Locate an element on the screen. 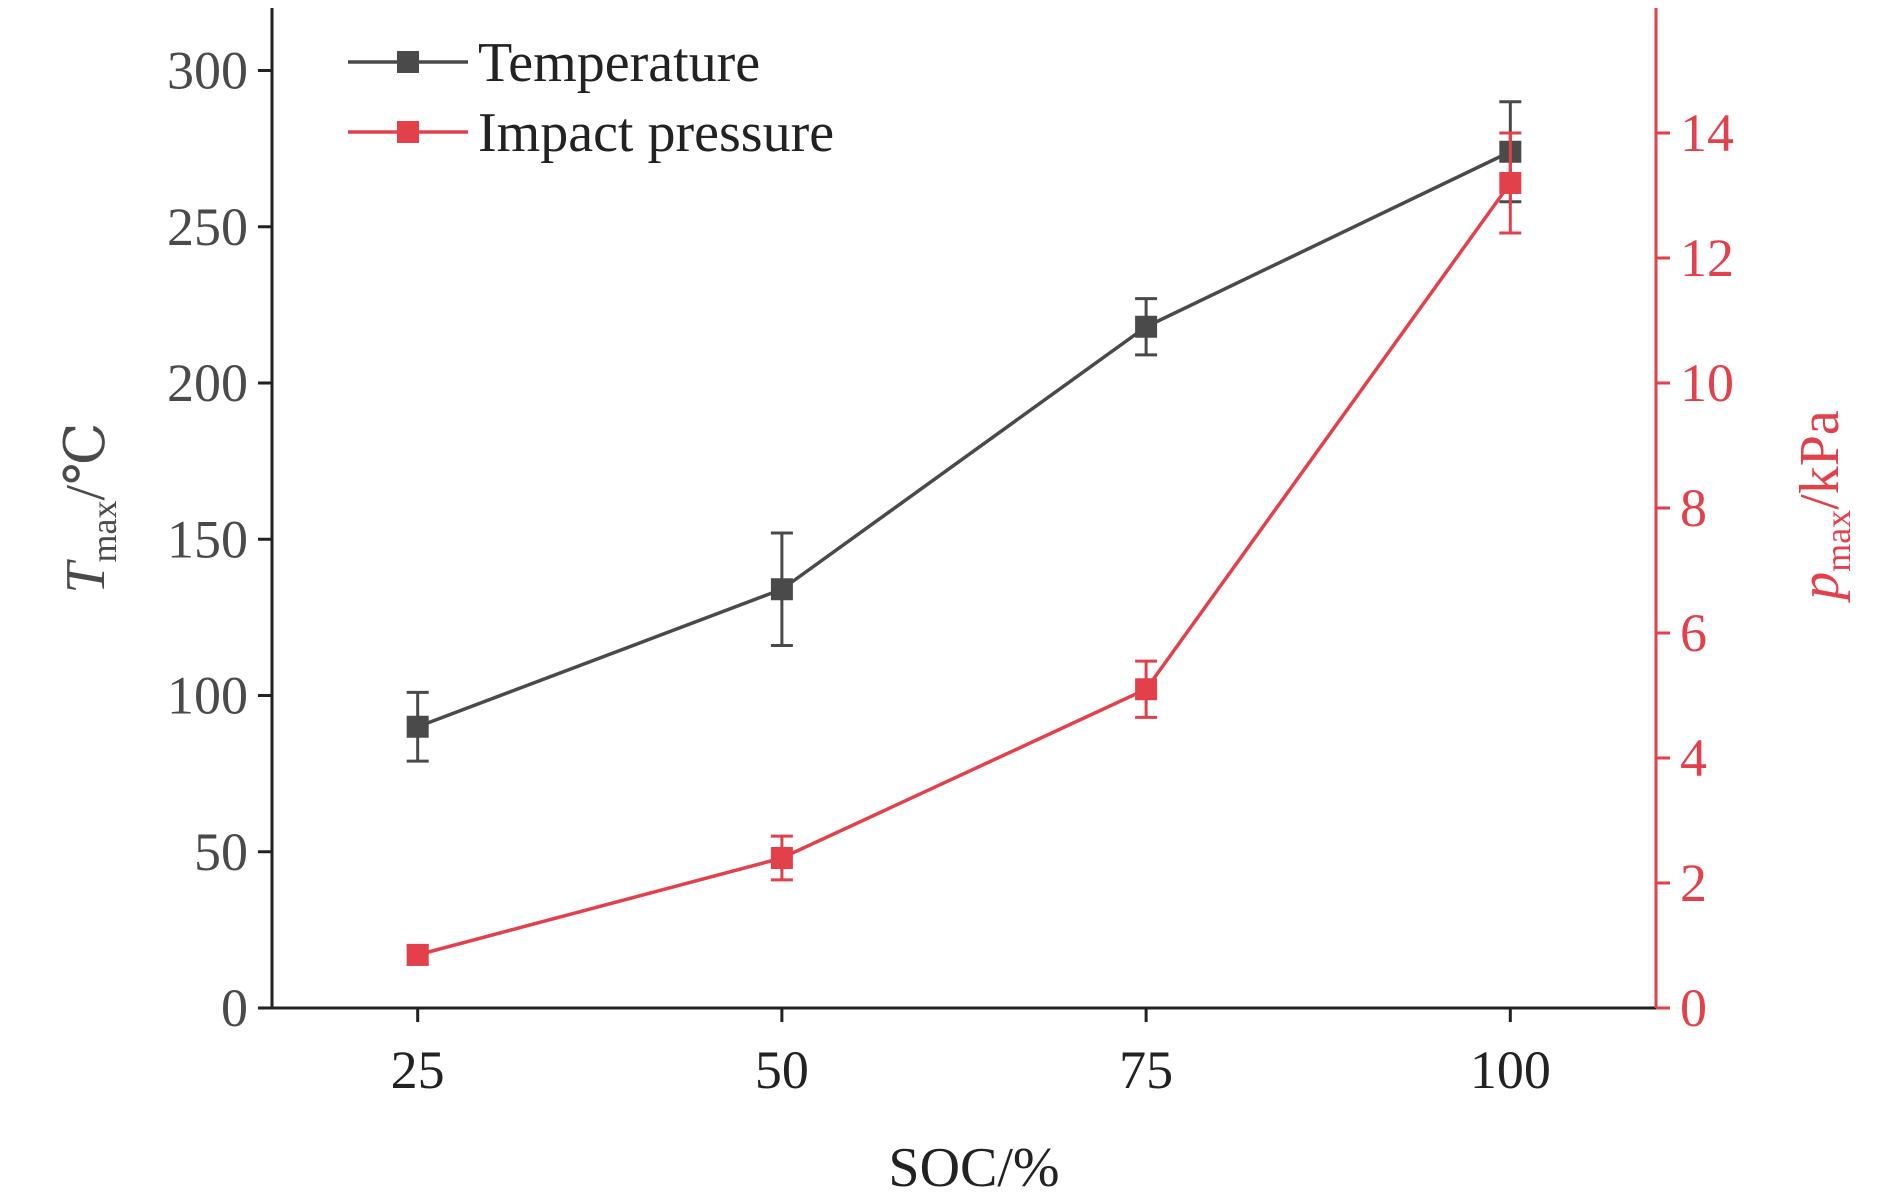 The image size is (1890, 1194). y-tick-label-left: 0 is located at coordinates (234, 1008).